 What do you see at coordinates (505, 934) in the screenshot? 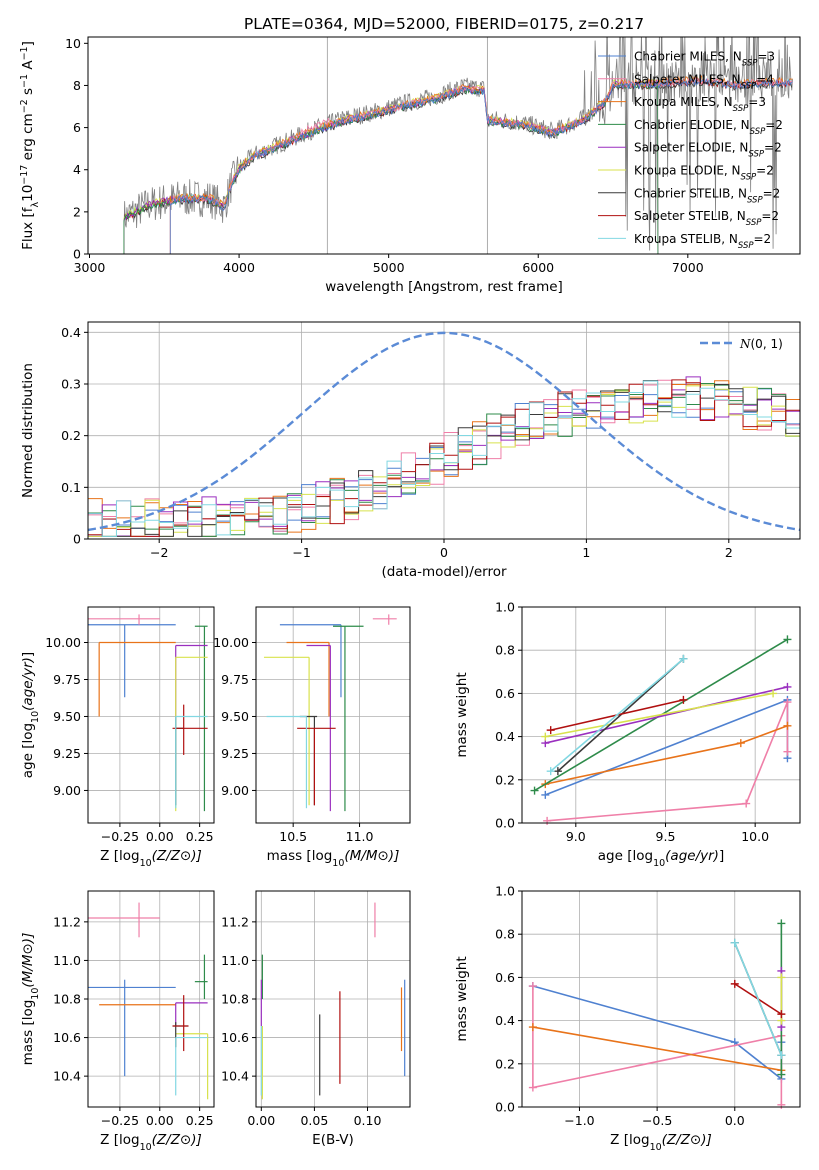
I see `y-tick-label: 0.8` at bounding box center [505, 934].